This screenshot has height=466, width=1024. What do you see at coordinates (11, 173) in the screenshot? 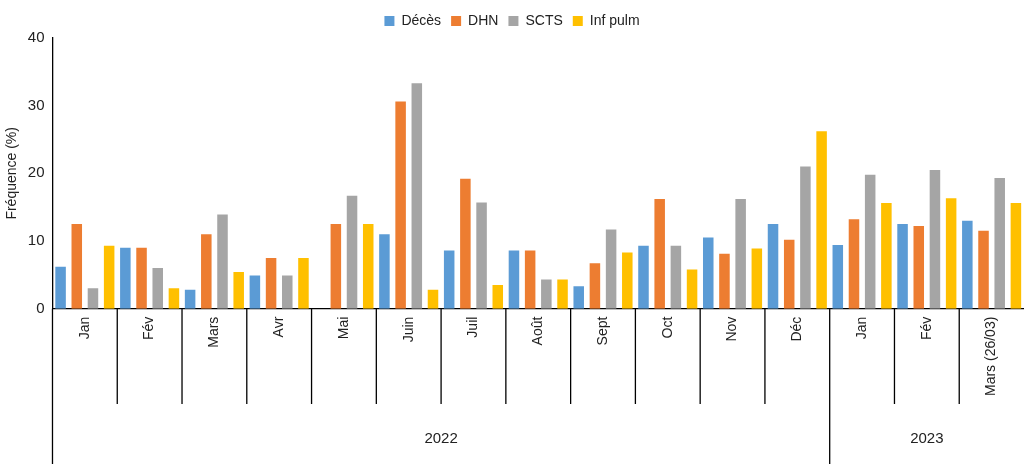
I see `y-axis-title: Fréquence (%)` at bounding box center [11, 173].